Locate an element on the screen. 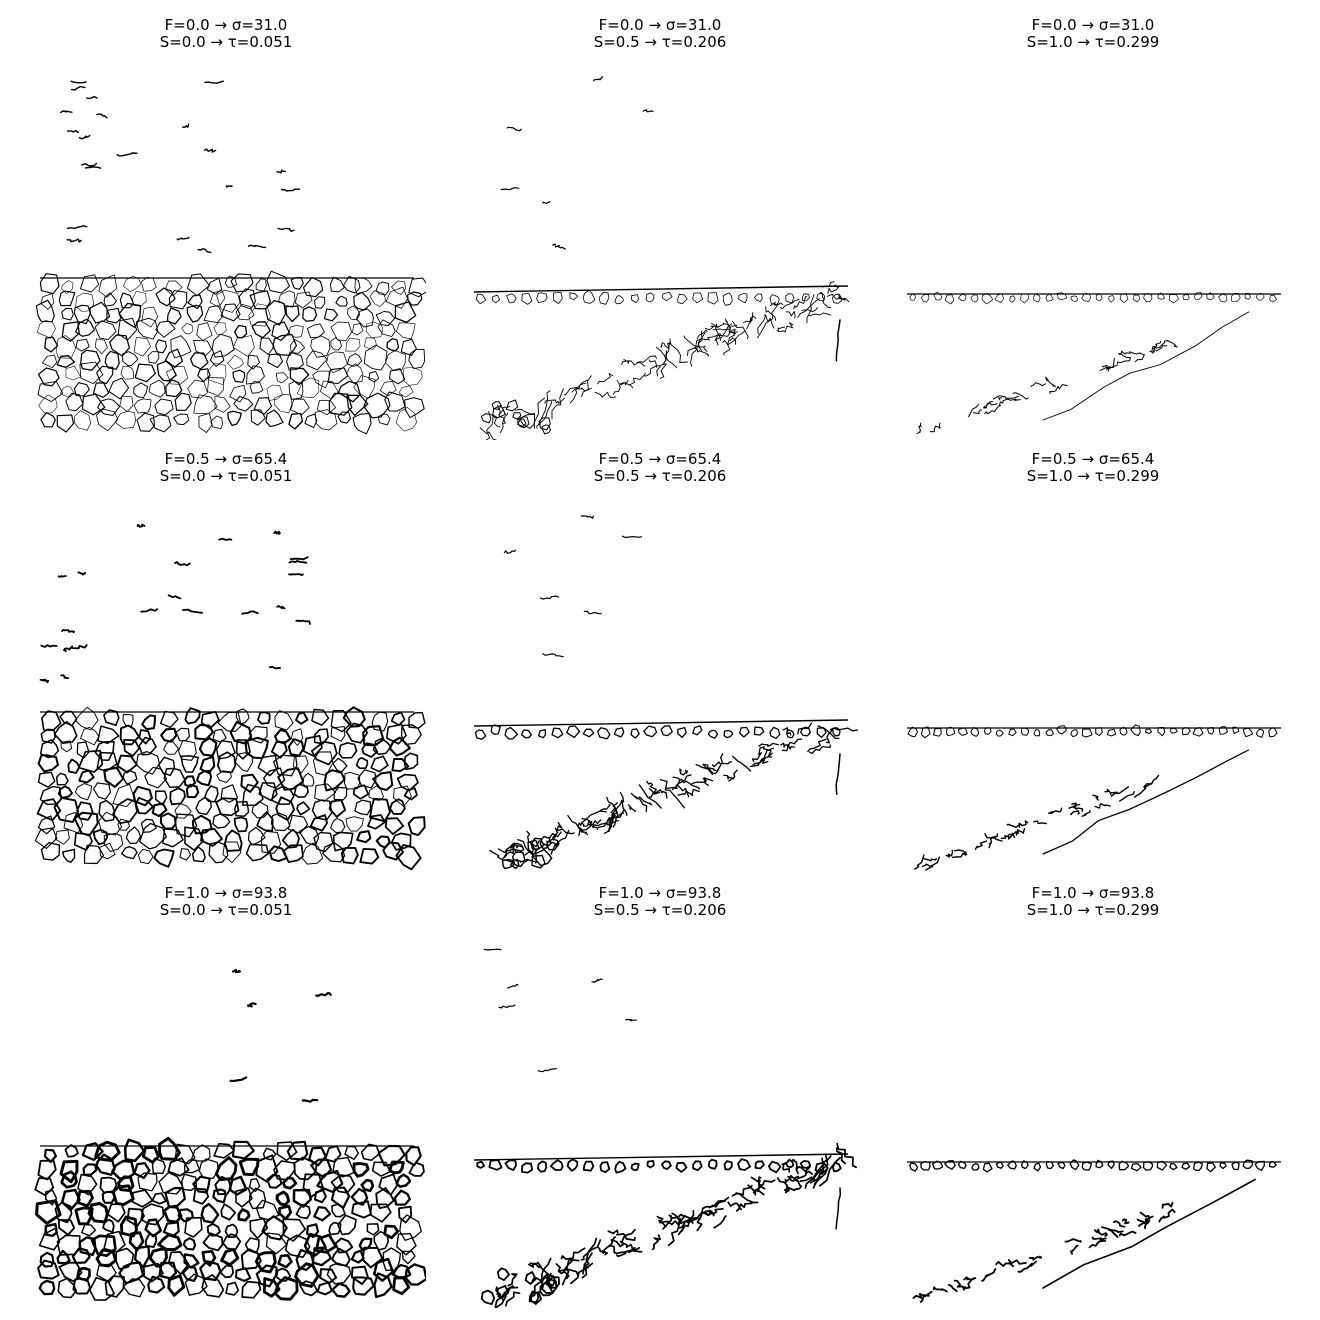  panel-r1-c2: F=0.0 → σ=31.0 S=0.5 → τ=0.206 is located at coordinates (660, 220).